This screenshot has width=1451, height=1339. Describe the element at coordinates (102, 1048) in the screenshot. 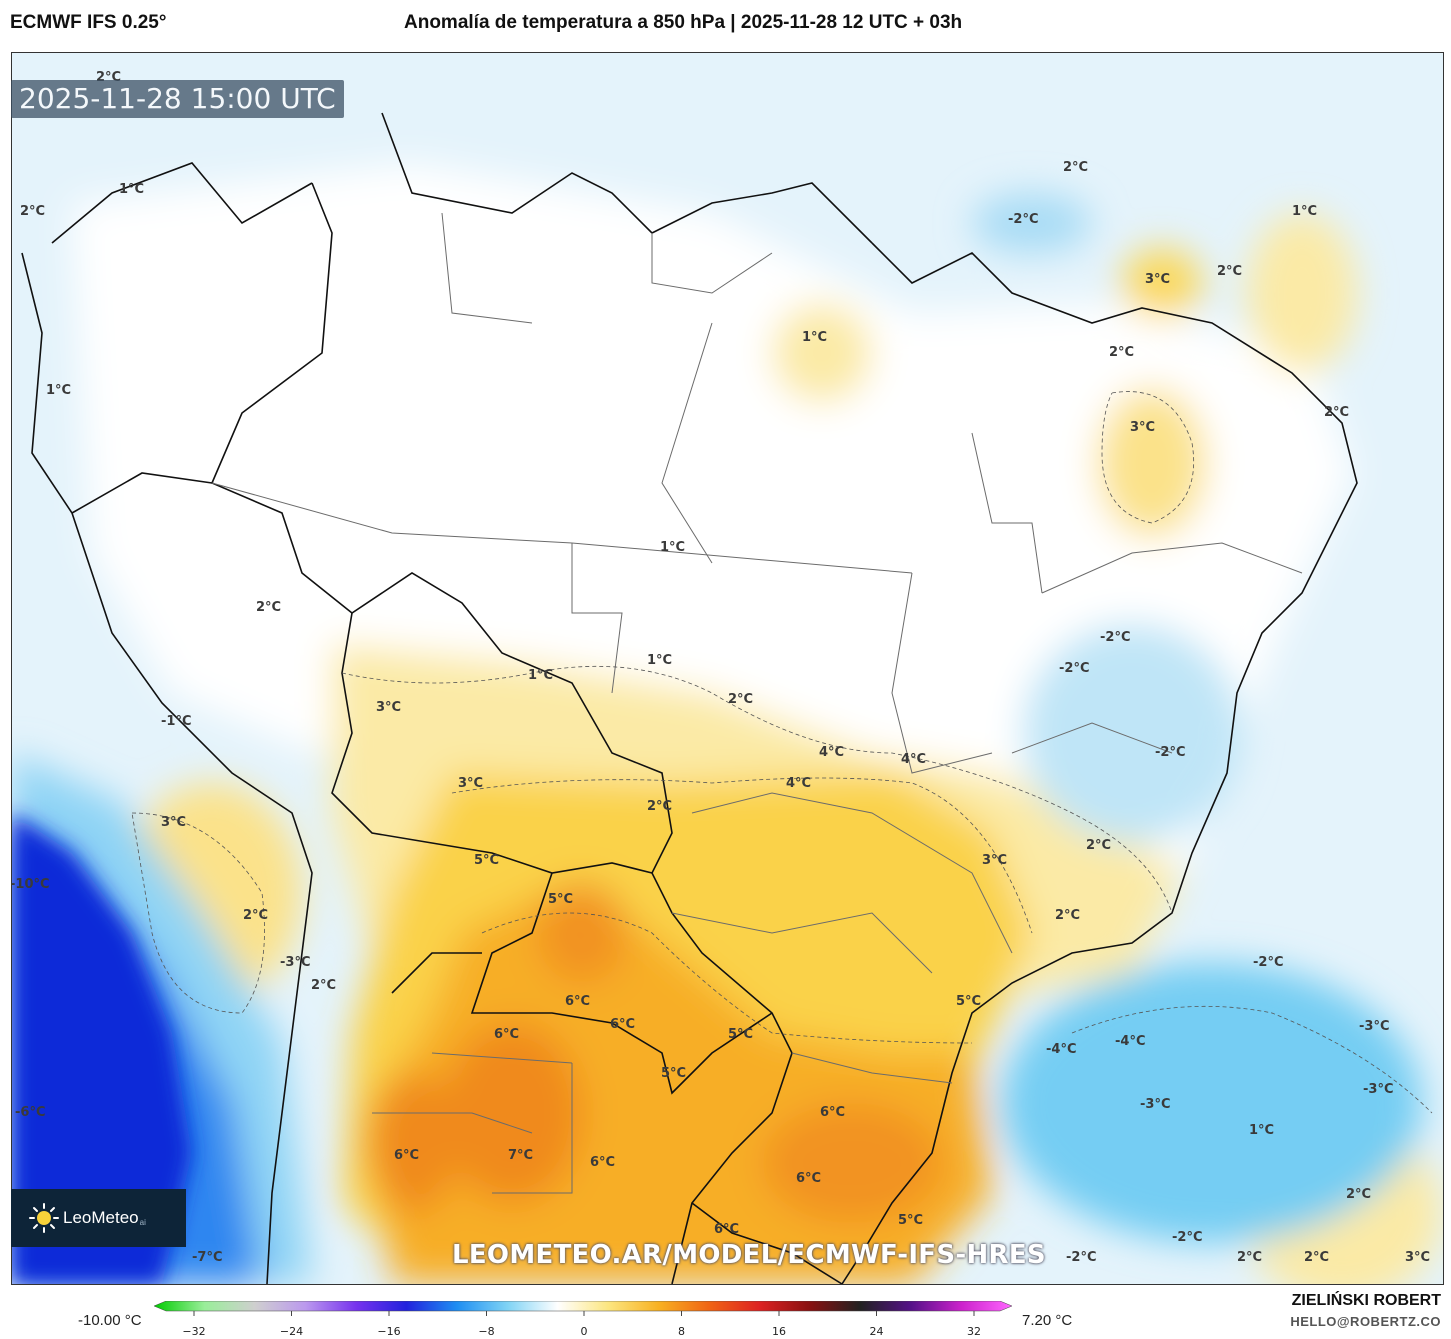

I see `strong-cold-area` at that location.